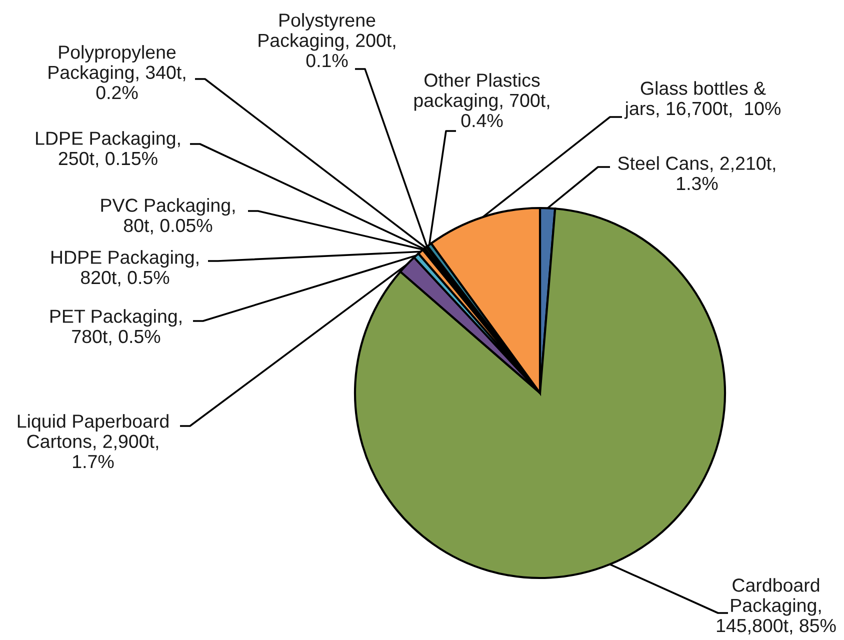 The height and width of the screenshot is (640, 844). I want to click on slice-label: Polystyrene Packaging, 200t, 0.1%, so click(327, 40).